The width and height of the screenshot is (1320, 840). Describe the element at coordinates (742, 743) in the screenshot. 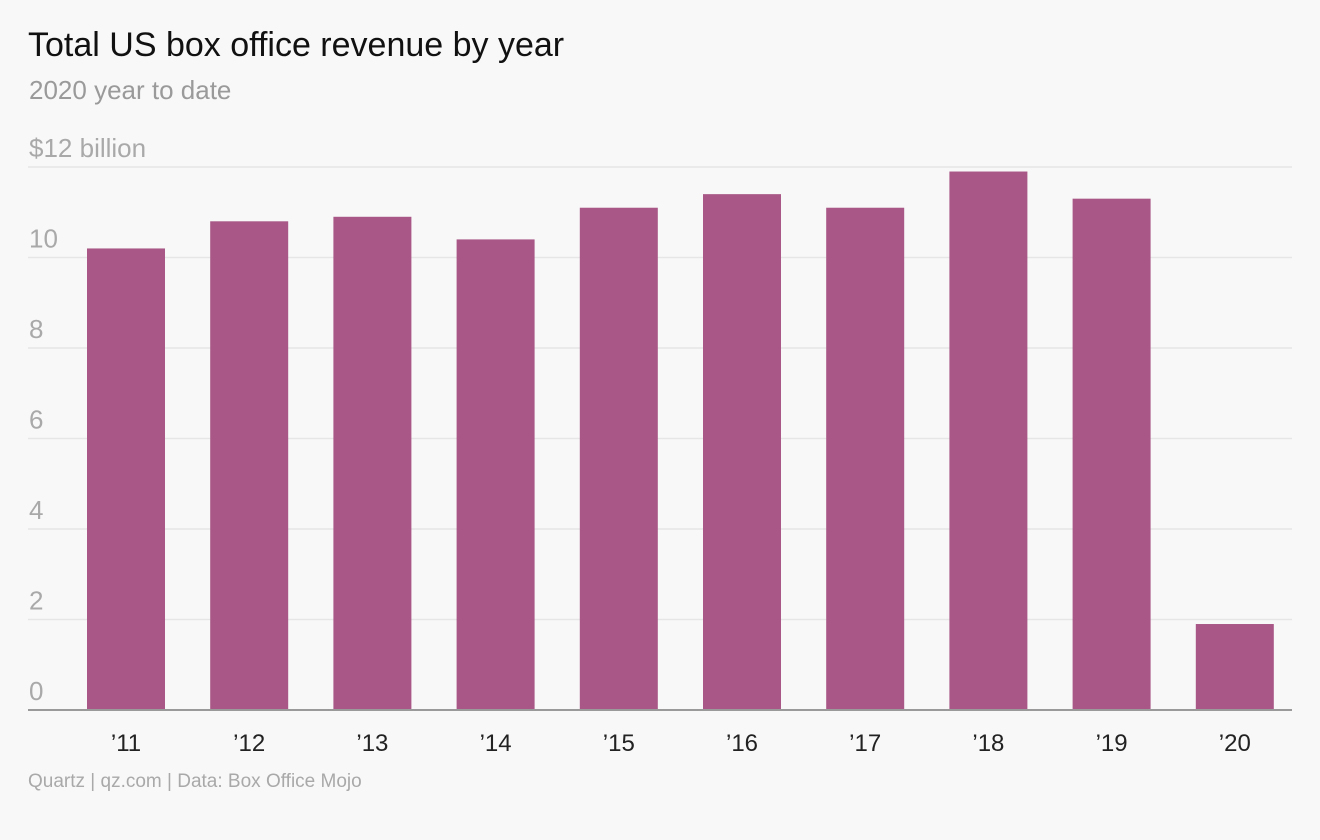

I see `x-tick-label: ’16` at that location.